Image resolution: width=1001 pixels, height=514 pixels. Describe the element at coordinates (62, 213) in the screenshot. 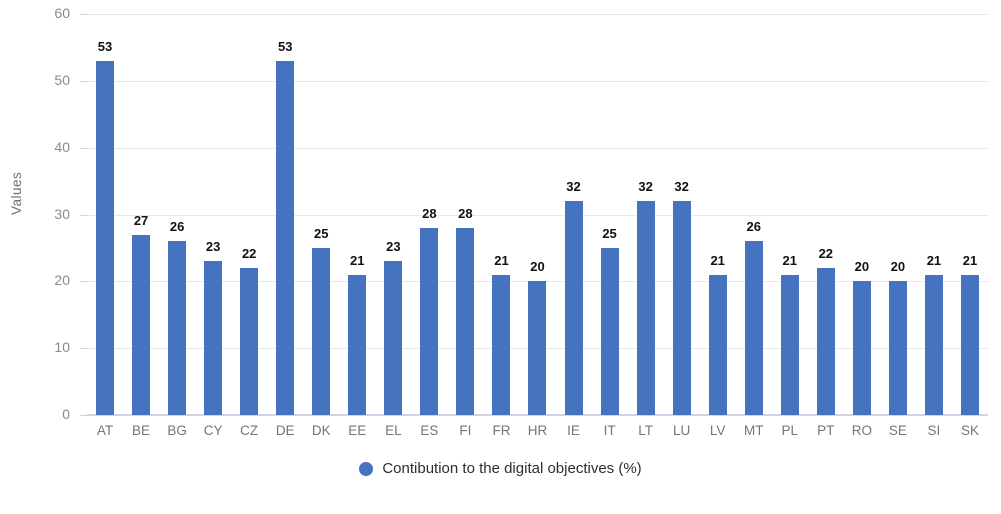

I see `y-tick-label-30: 30` at that location.